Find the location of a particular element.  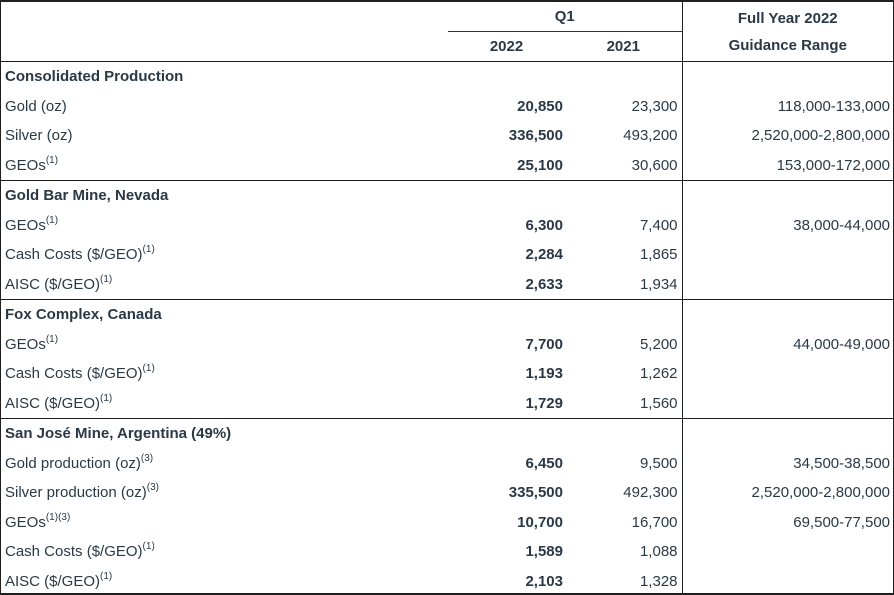

table-row: Cash Costs ($/GEO)(1) 2,284 1,865 is located at coordinates (447, 255).